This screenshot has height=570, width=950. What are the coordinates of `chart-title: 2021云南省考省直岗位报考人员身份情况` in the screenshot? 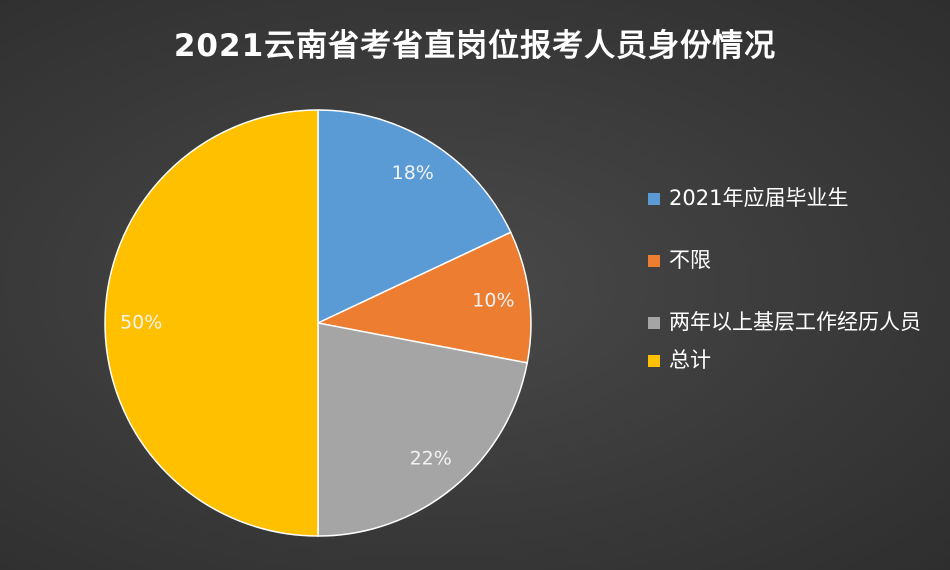 It's located at (475, 46).